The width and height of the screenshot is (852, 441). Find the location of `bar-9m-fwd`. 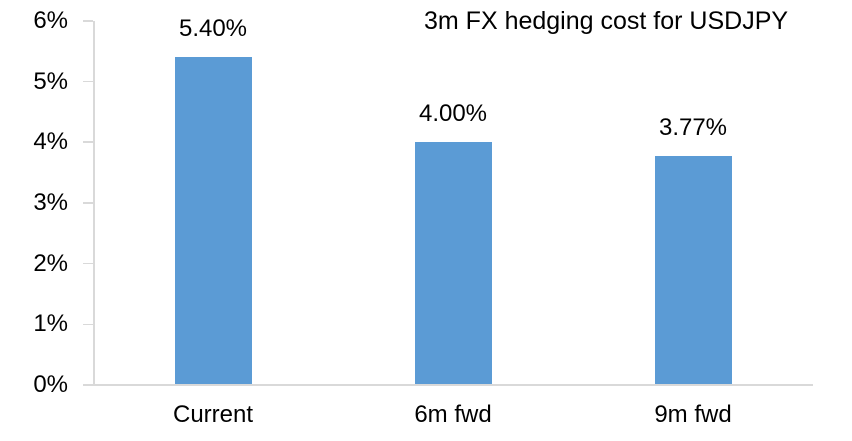

bar-9m-fwd is located at coordinates (693, 270).